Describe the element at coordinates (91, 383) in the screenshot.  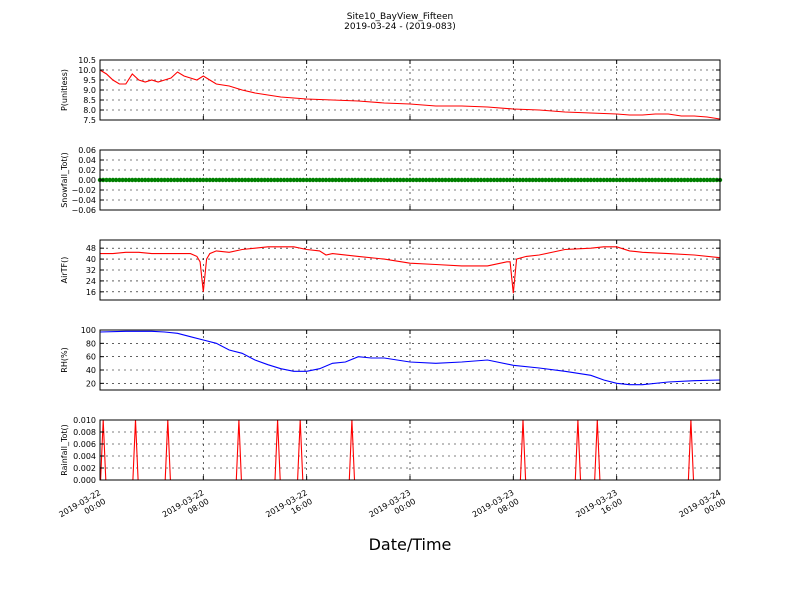
I see `rh-y-tick-label: 20` at that location.